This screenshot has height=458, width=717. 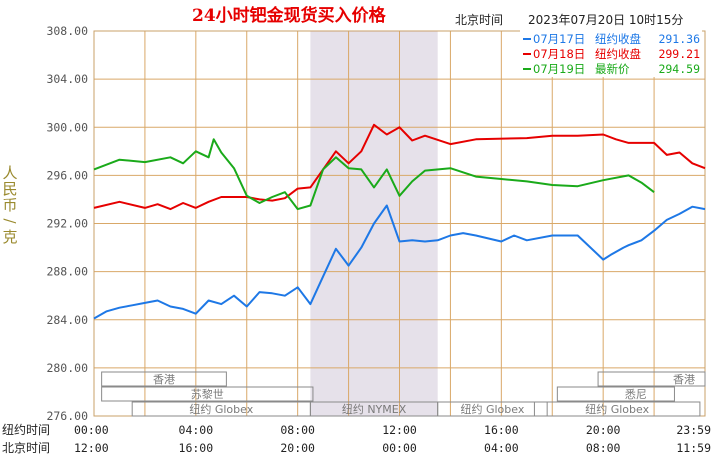 What do you see at coordinates (196, 448) in the screenshot?
I see `x-tick-beijing: 16:00` at bounding box center [196, 448].